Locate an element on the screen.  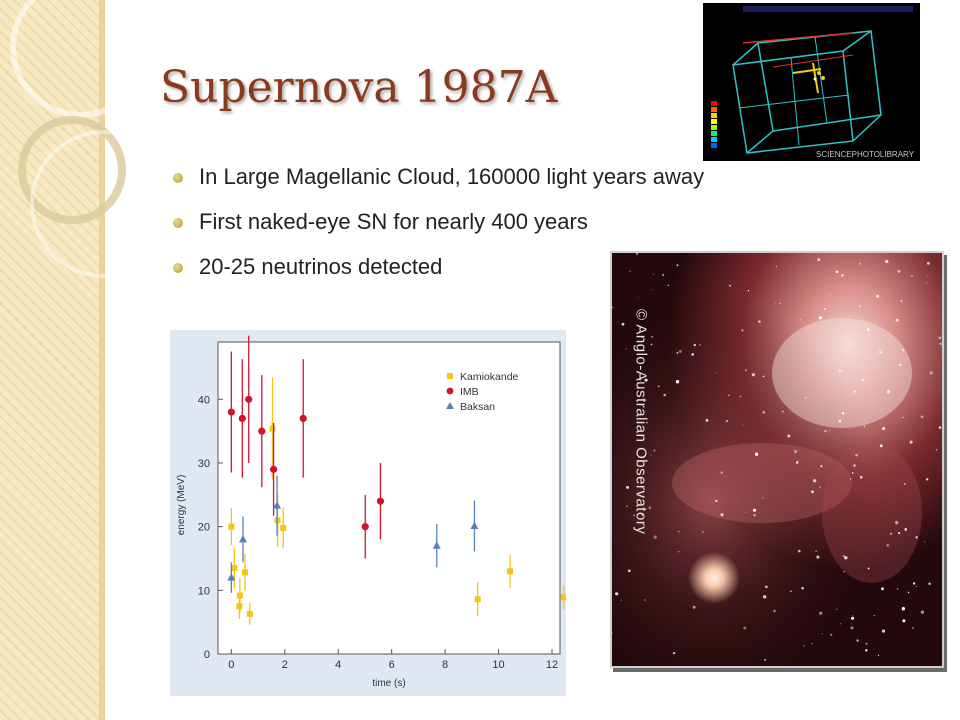
bullet-text: First naked-eye SN for nearly 400 years is located at coordinates (393, 221).